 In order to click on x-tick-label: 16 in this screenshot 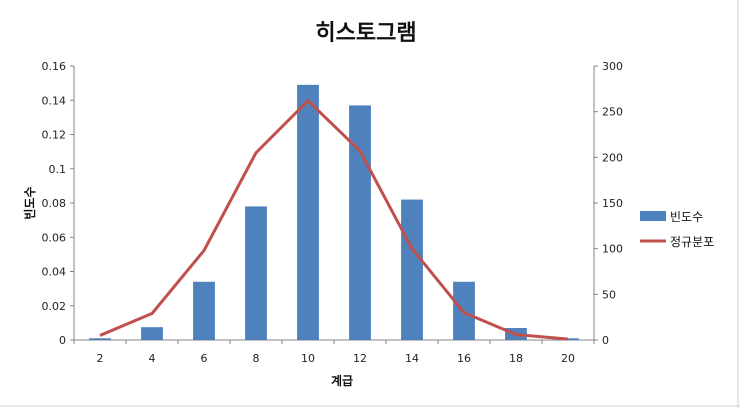, I will do `click(464, 358)`.